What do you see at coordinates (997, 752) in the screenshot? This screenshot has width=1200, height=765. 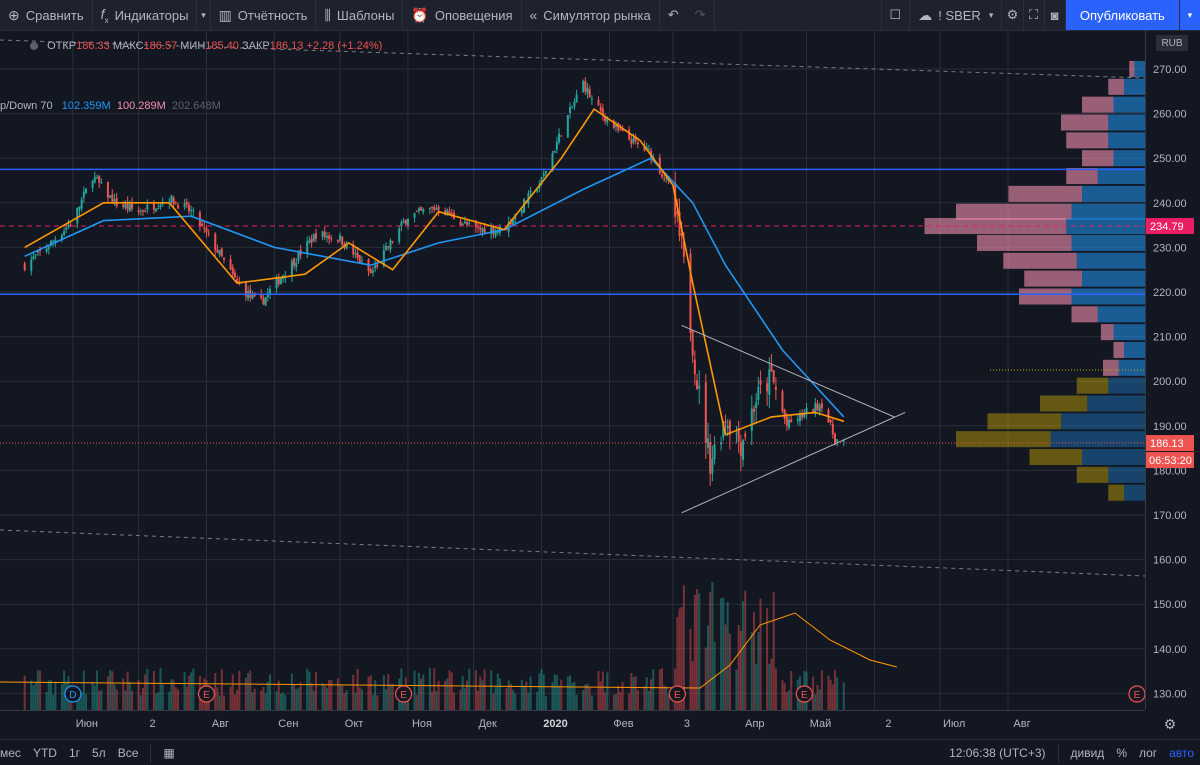 I see `clock: 12:06:38 (UTC+3)` at bounding box center [997, 752].